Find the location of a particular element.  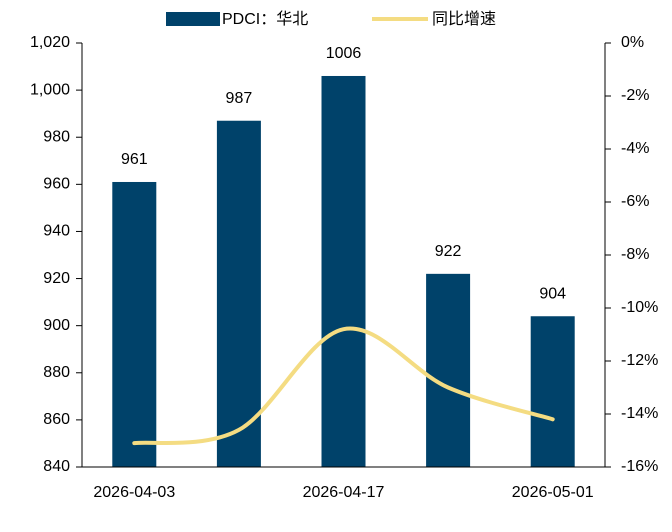

y-tick-label: 880 is located at coordinates (56, 372).